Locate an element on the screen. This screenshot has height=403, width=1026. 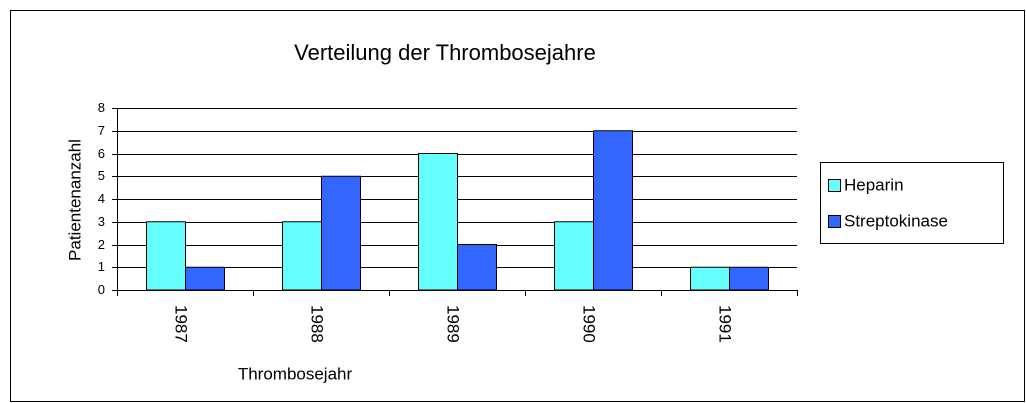
y-tick-label: 2 is located at coordinates (101, 244).